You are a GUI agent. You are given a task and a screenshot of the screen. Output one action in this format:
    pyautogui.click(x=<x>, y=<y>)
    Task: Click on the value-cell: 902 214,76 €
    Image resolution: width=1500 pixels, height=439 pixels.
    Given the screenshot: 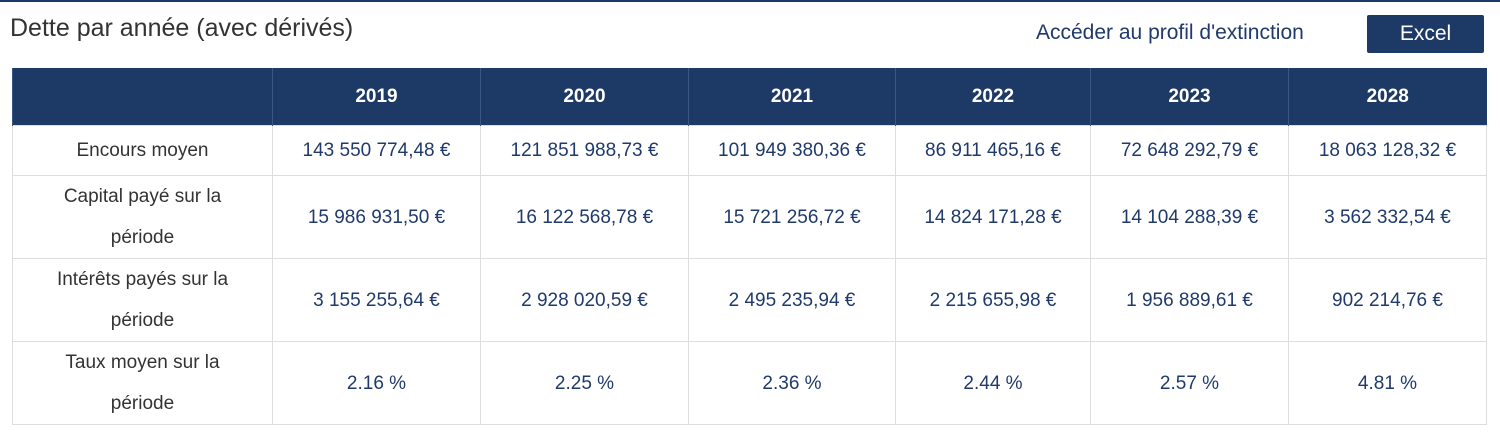 What is the action you would take?
    pyautogui.click(x=1387, y=300)
    